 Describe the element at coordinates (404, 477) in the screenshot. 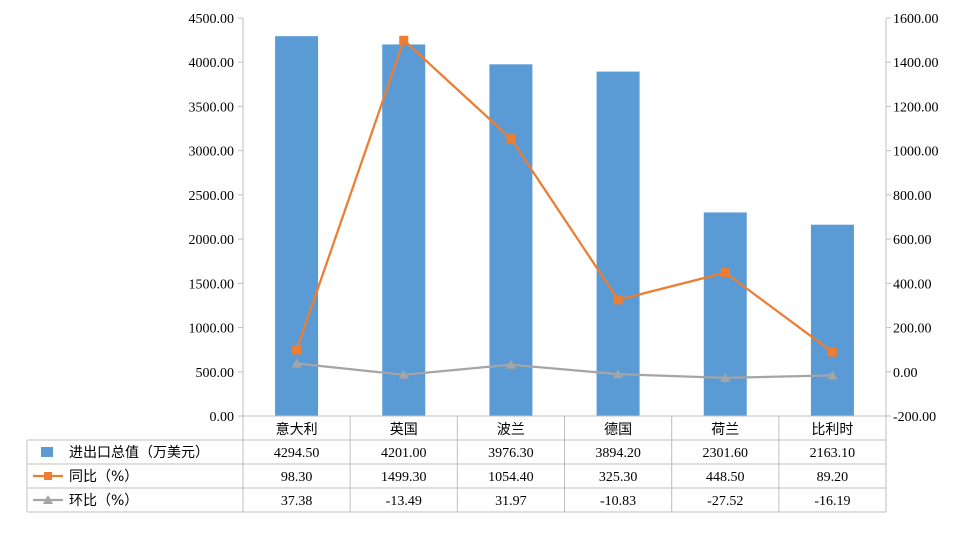

I see `table-cell-value: 1499.30` at that location.